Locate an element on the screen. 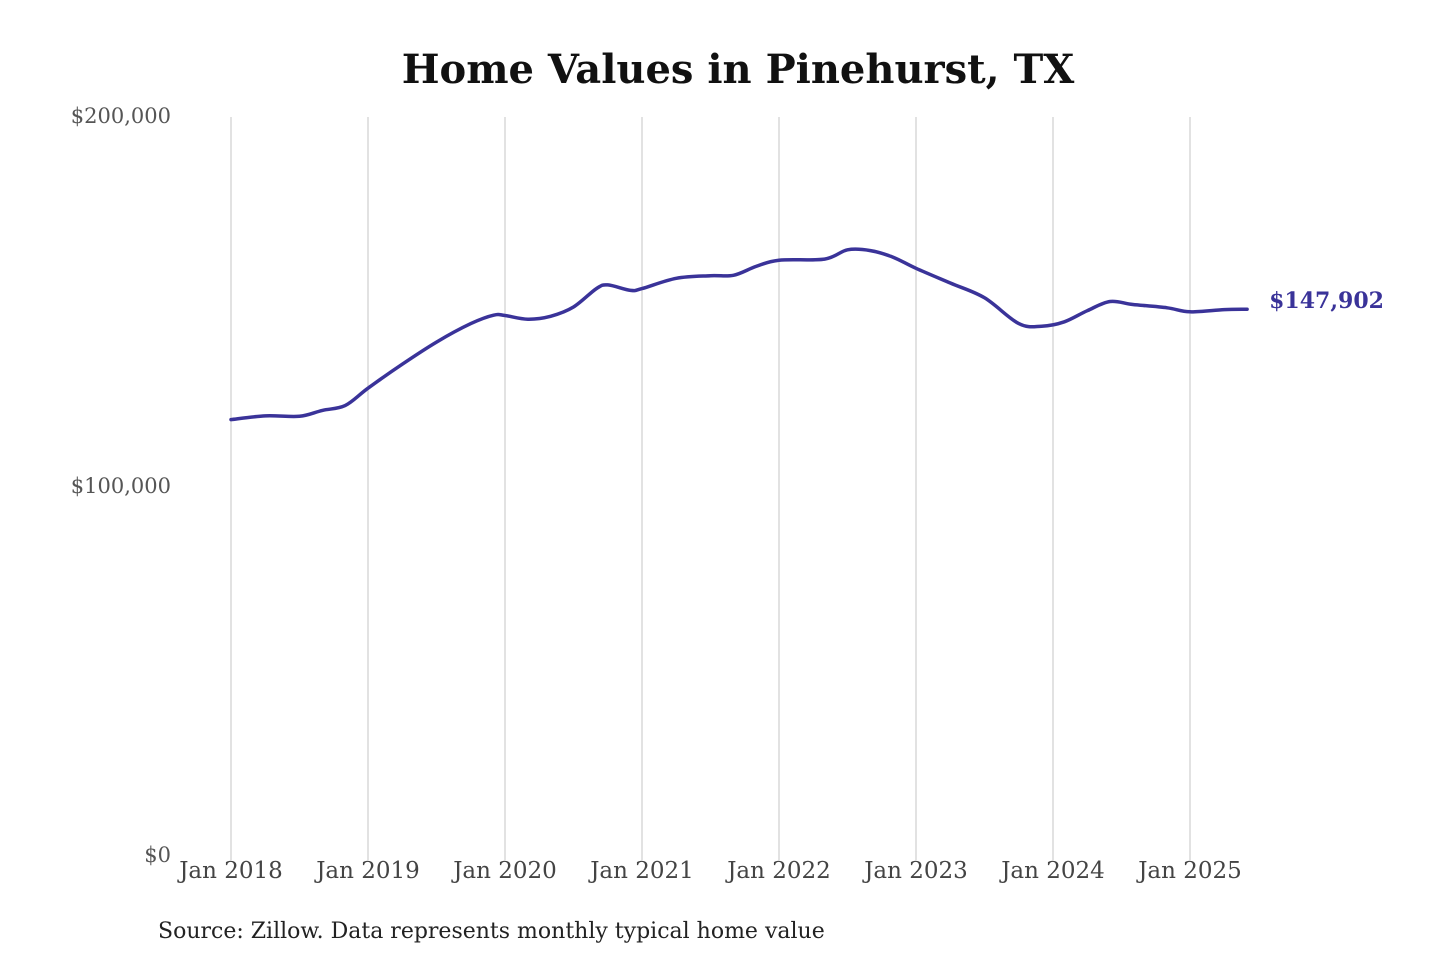  y-tick-label: $200,000 is located at coordinates (121, 116).